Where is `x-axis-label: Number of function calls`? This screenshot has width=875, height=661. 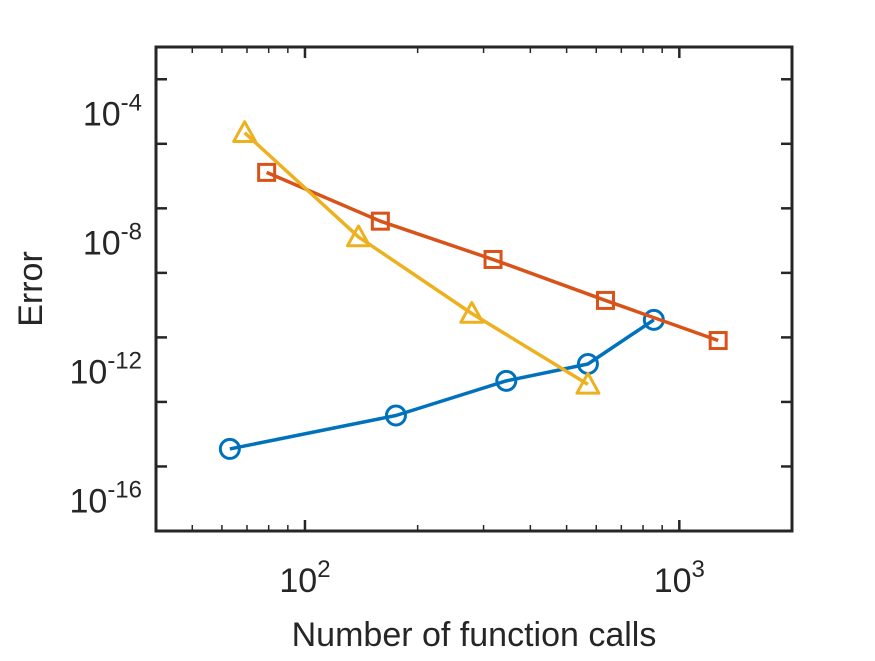
x-axis-label: Number of function calls is located at coordinates (474, 635).